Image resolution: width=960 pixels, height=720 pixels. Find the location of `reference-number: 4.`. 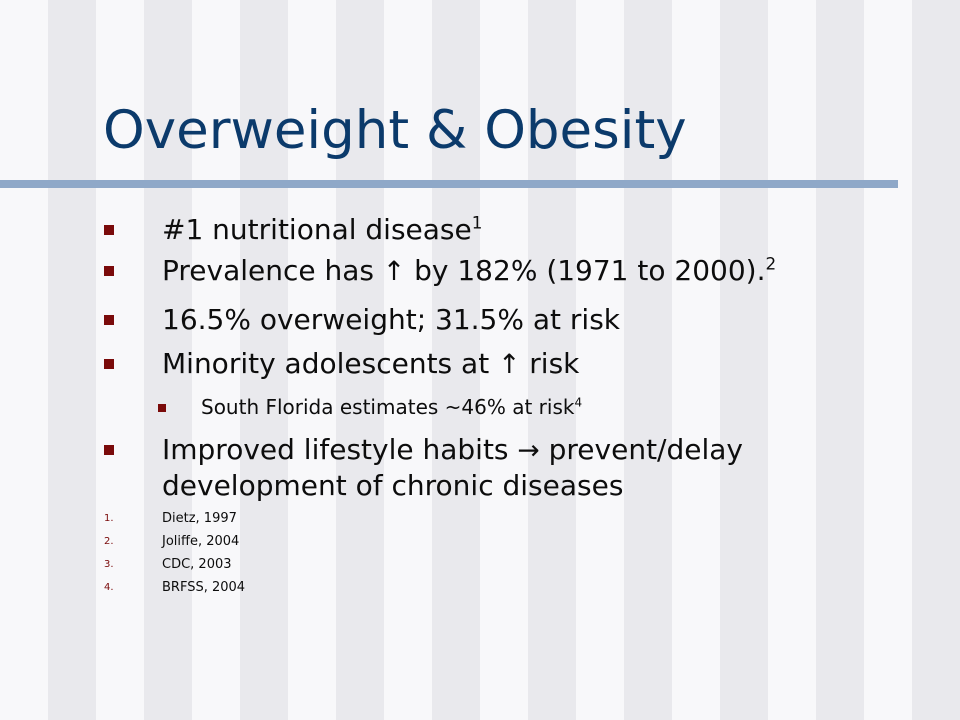

reference-number: 4. is located at coordinates (109, 587).